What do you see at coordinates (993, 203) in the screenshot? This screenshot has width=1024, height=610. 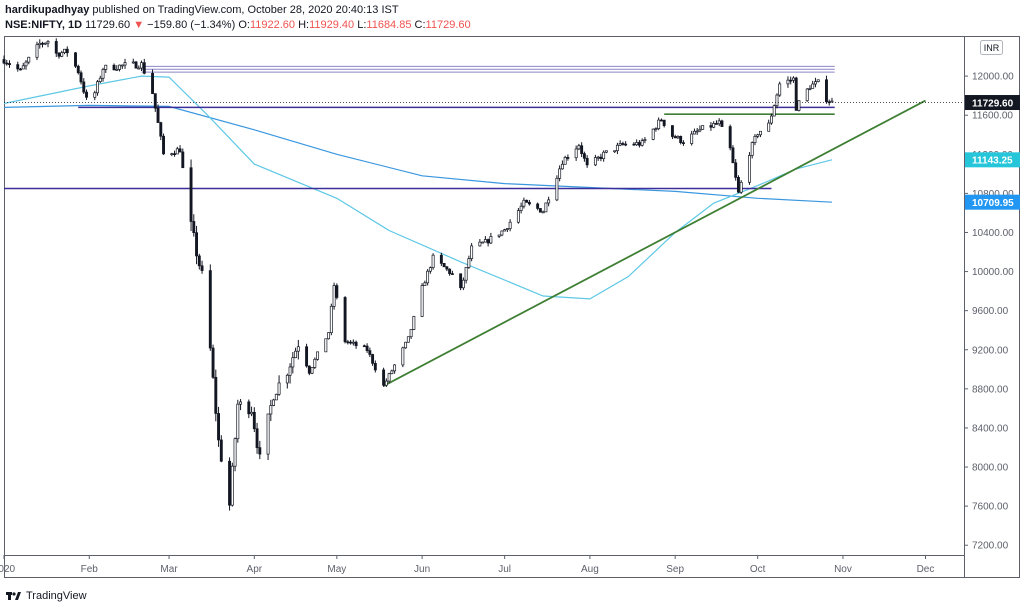 I see `price-tag-label: 10709.95` at bounding box center [993, 203].